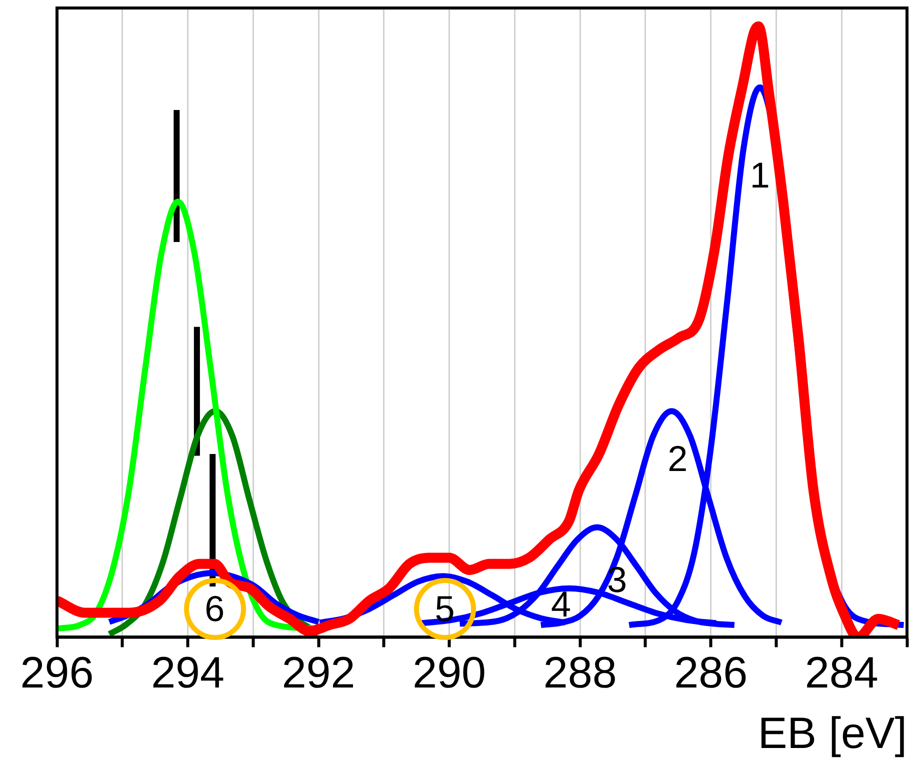 The width and height of the screenshot is (911, 766). Describe the element at coordinates (560, 603) in the screenshot. I see `annotation: 4` at that location.